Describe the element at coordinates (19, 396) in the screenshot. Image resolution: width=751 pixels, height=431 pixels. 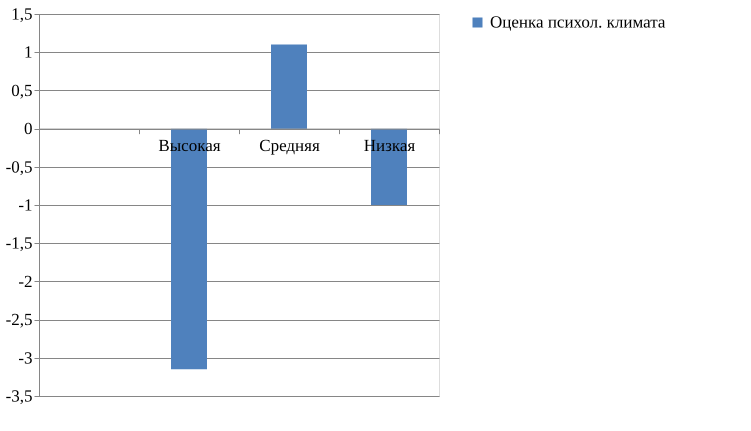
I see `y-tick-label: -3,5` at that location.